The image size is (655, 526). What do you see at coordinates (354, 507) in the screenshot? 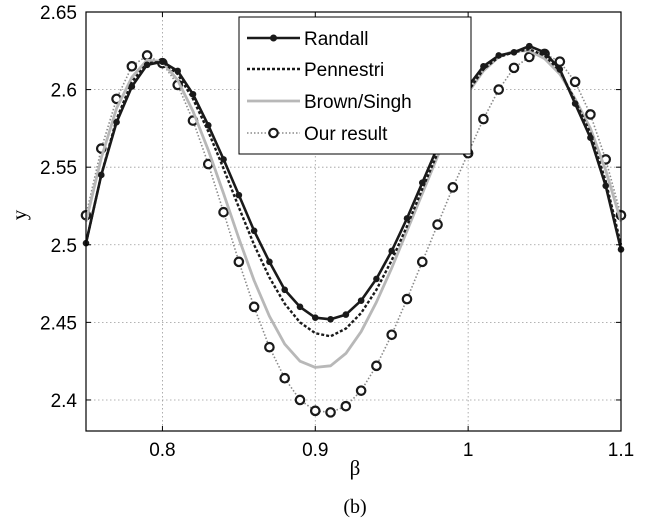
I see `figure-caption: (b)` at bounding box center [354, 507].